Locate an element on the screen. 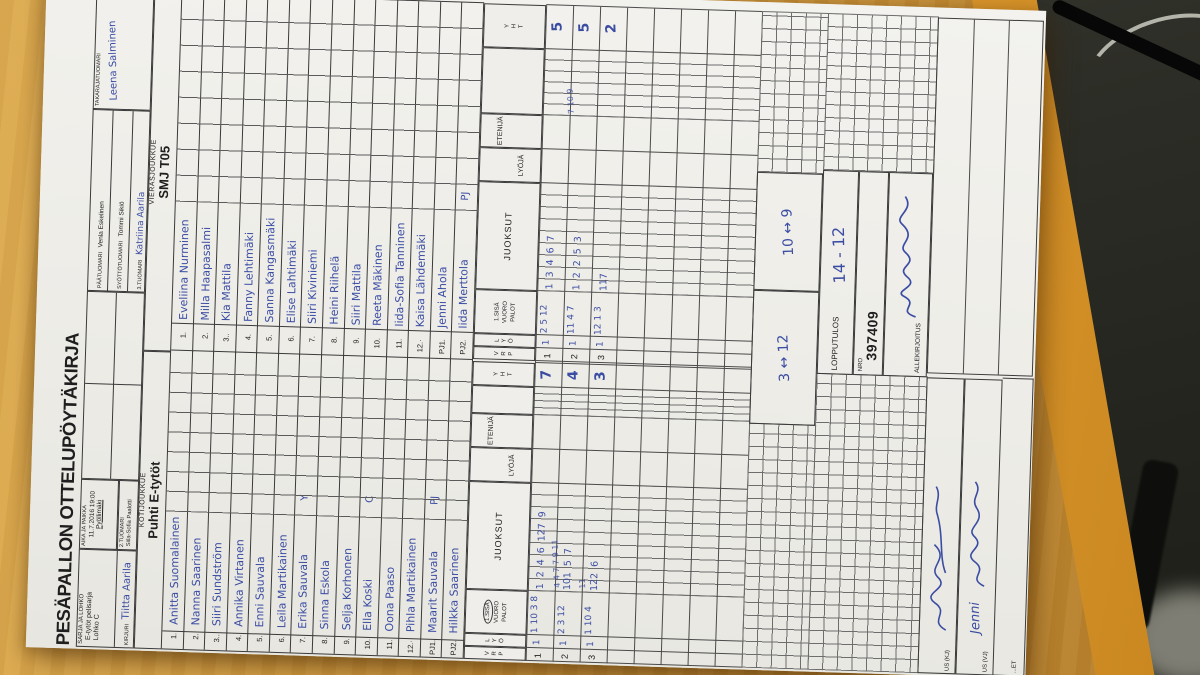 This screenshot has width=1200, height=675. player-name: Sanna Kangasmäki is located at coordinates (270, 270).